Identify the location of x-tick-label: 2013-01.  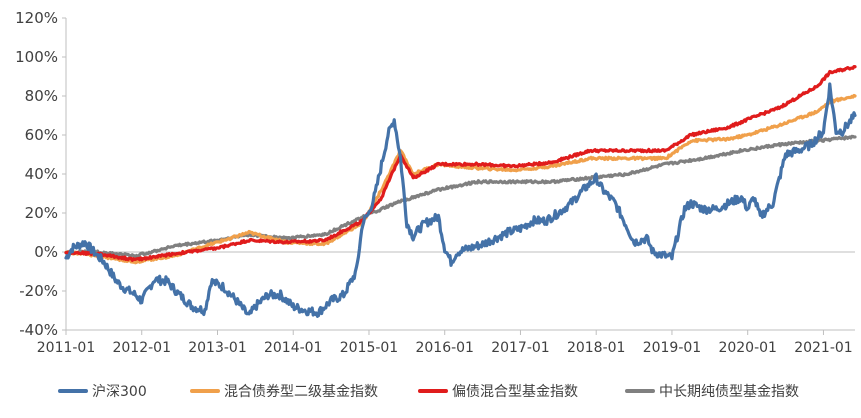
(217, 348).